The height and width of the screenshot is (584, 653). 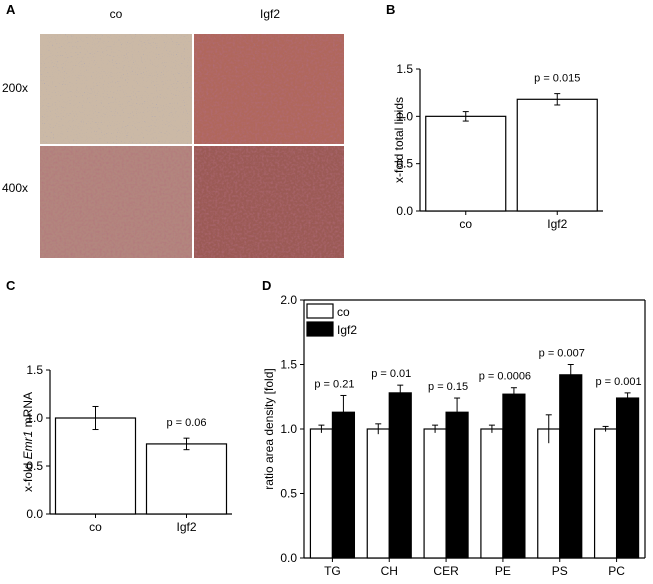 I want to click on y-axis-label: ratio area density [fold], so click(x=269, y=428).